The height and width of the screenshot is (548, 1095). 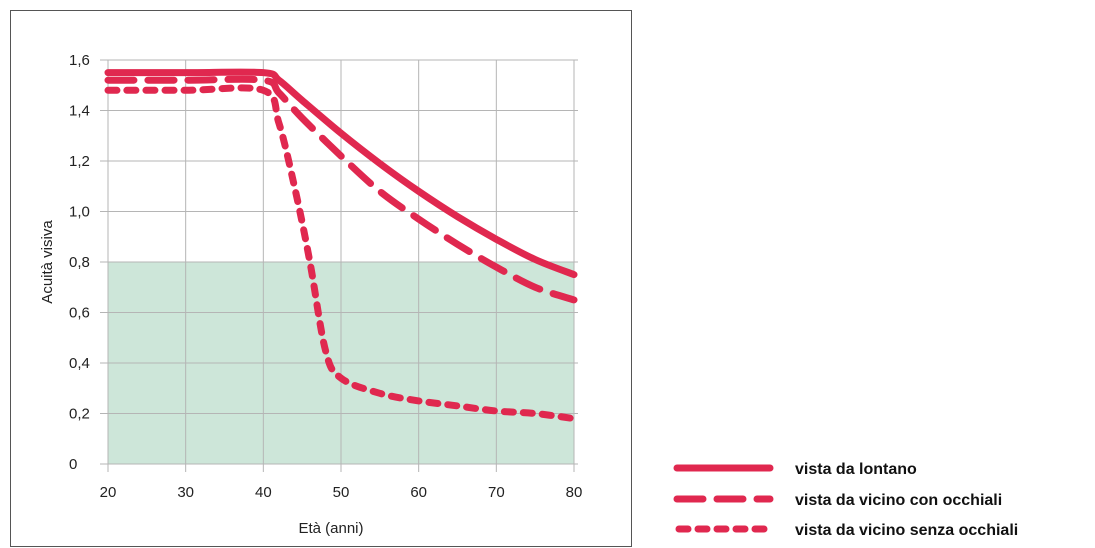 What do you see at coordinates (496, 492) in the screenshot?
I see `x-tick-label: 70` at bounding box center [496, 492].